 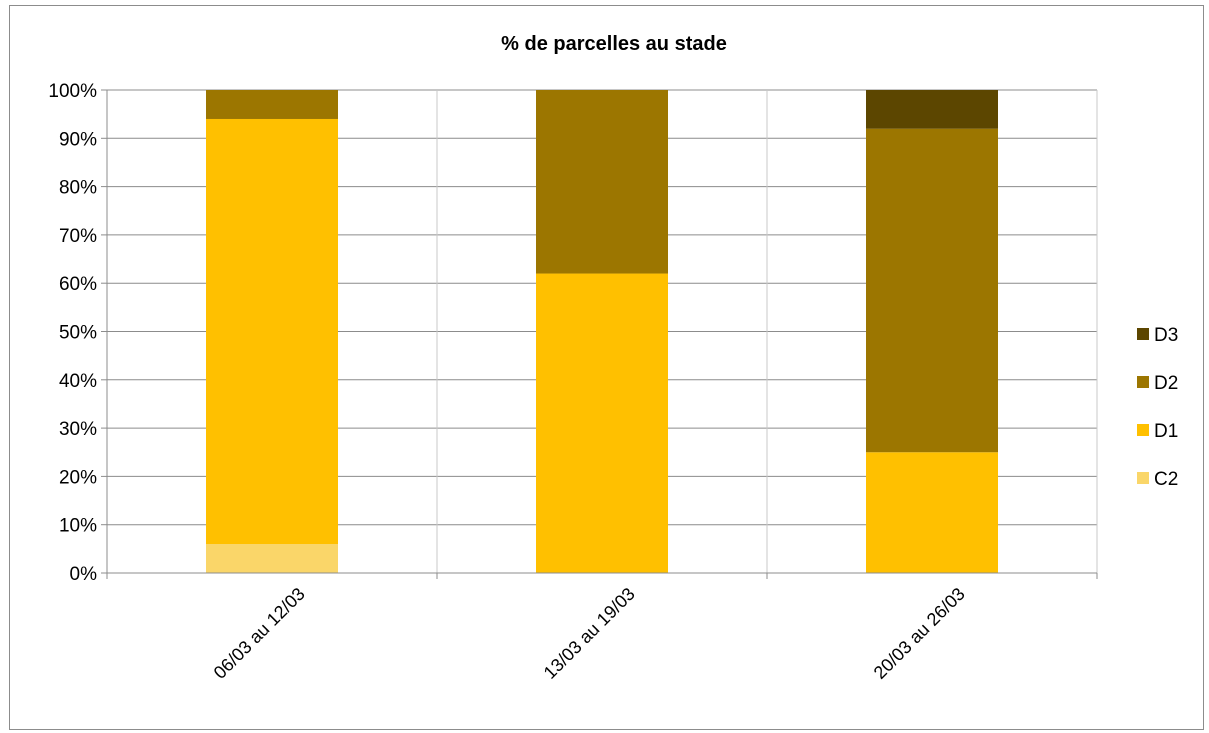 What do you see at coordinates (1143, 334) in the screenshot?
I see `legend-swatch-d3` at bounding box center [1143, 334].